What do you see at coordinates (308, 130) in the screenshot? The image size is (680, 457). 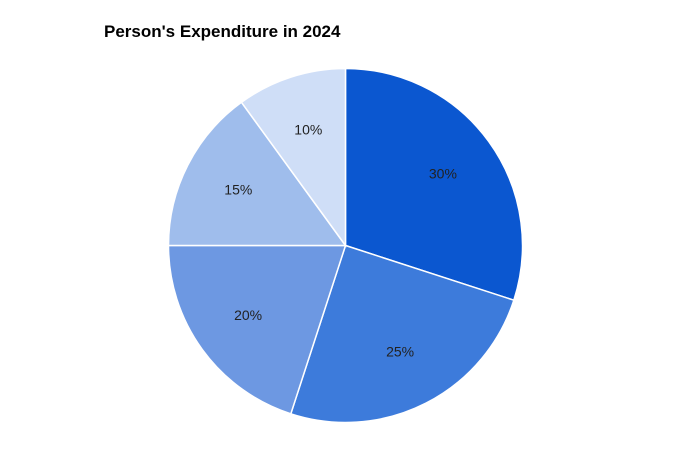 I see `slice-label-10: 10%` at bounding box center [308, 130].